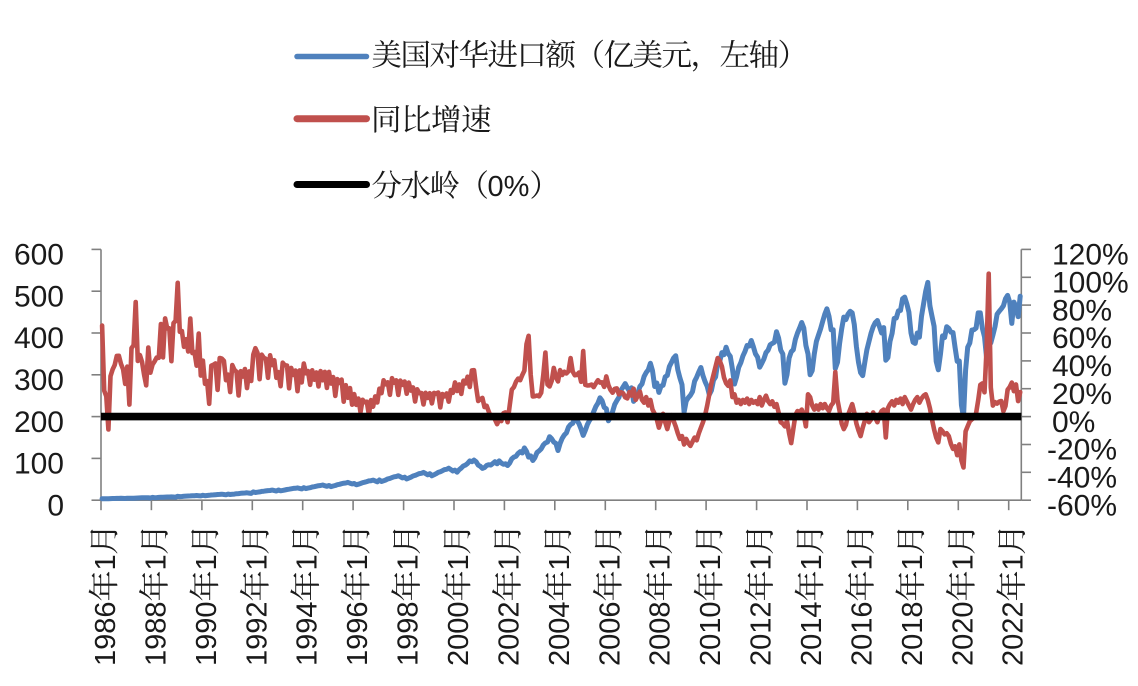 The image size is (1138, 686). Describe the element at coordinates (1082, 478) in the screenshot. I see `svg-text: -40%` at that location.